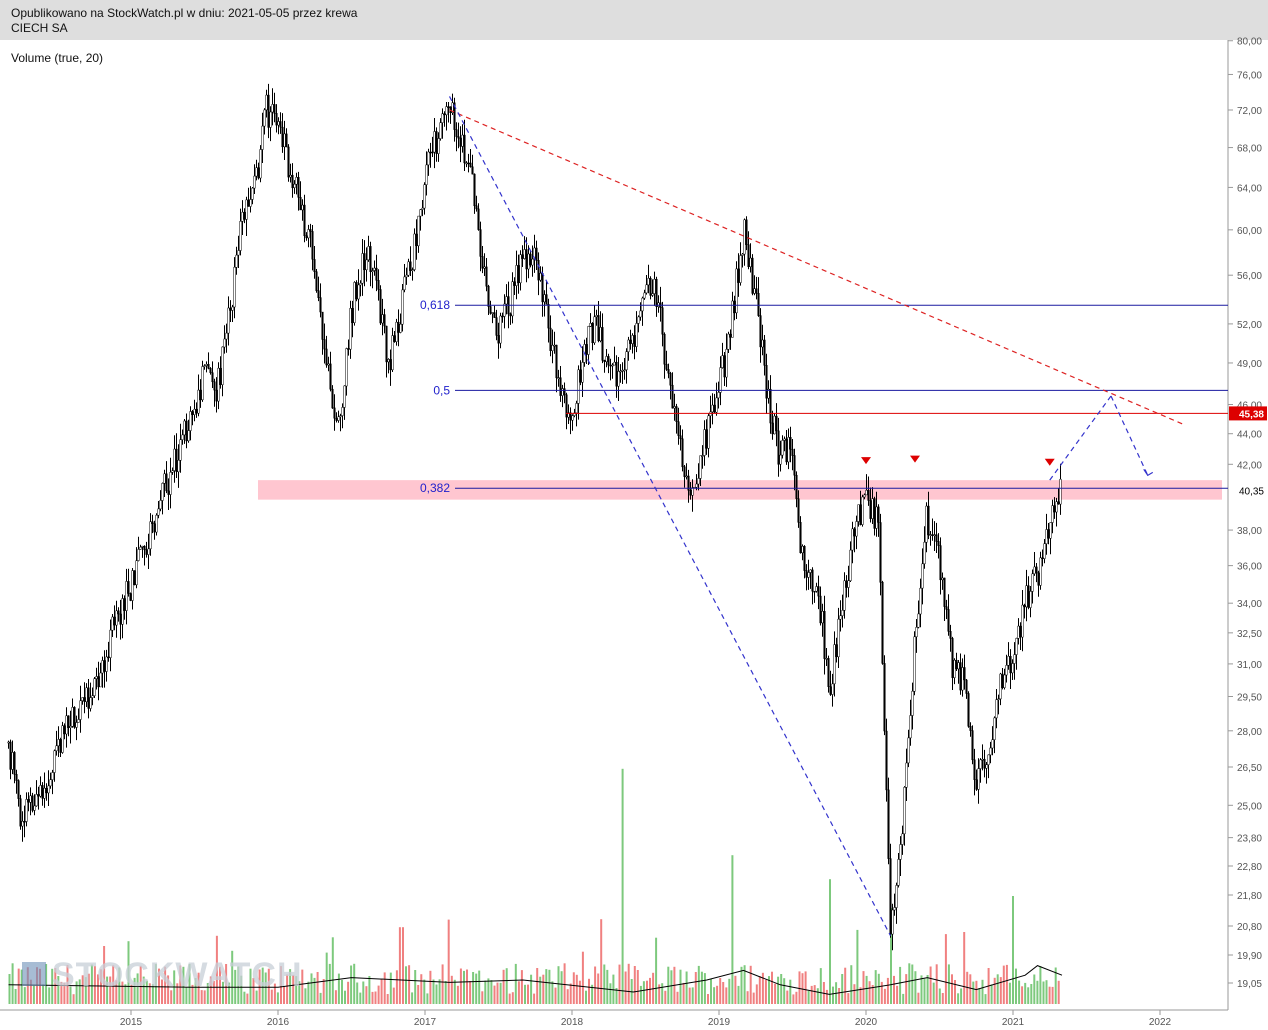  What do you see at coordinates (1249, 465) in the screenshot?
I see `y-tick-label: 42,00` at bounding box center [1249, 465].